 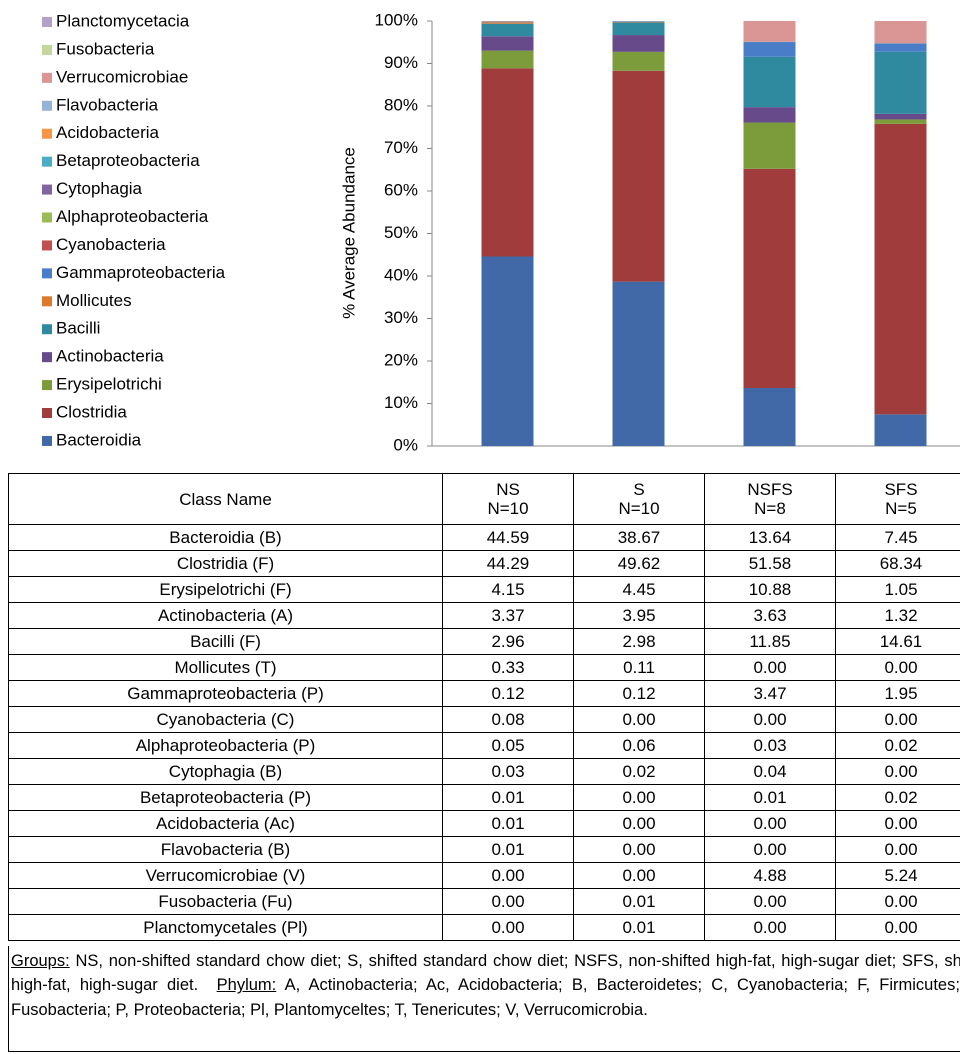 I want to click on table-row: Cyanobacteria (C) 0.08 0.00 0.00 0.00, so click(x=484, y=719).